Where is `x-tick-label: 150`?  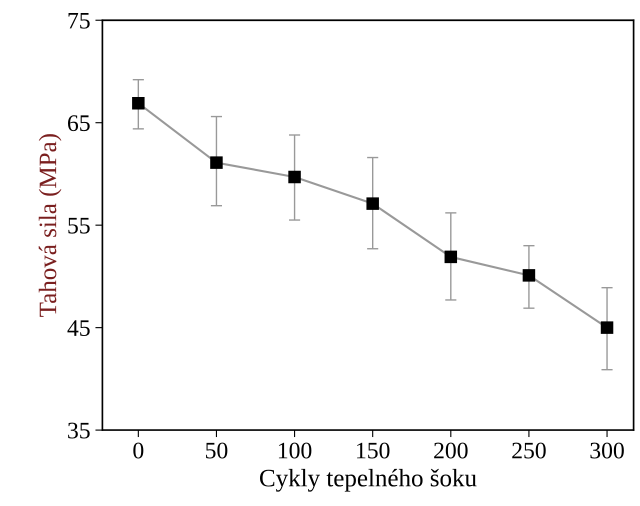
x-tick-label: 150 is located at coordinates (373, 450).